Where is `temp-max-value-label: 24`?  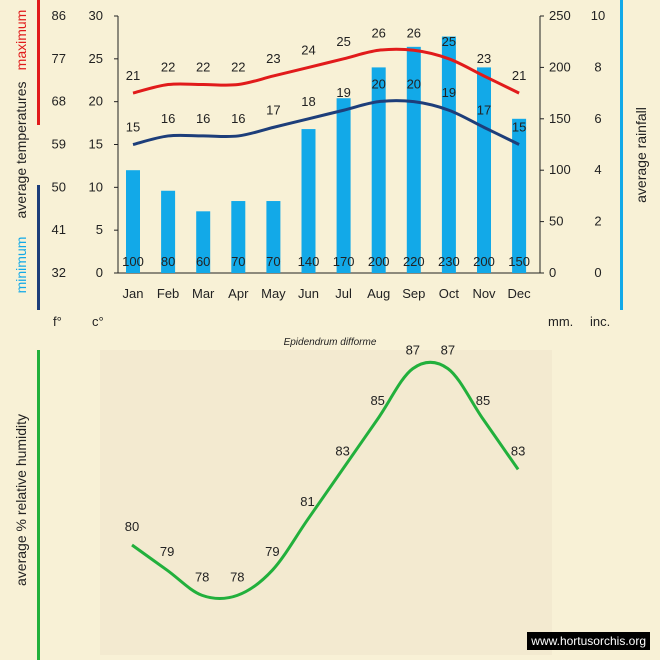 temp-max-value-label: 24 is located at coordinates (308, 49).